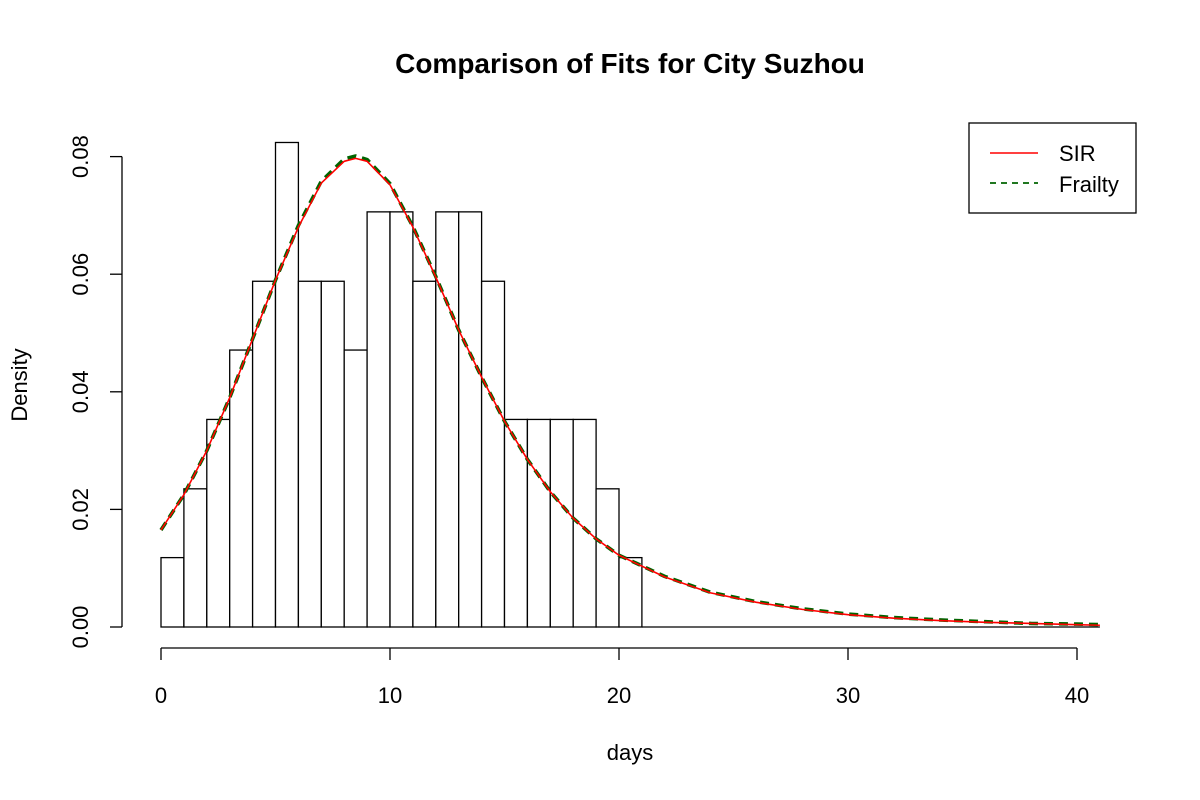  What do you see at coordinates (80, 391) in the screenshot?
I see `y-tick-label-0.04: 0.04` at bounding box center [80, 391].